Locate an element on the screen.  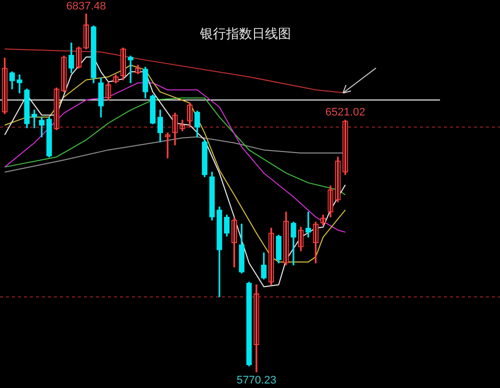
annotation: 6521.02 is located at coordinates (345, 112).